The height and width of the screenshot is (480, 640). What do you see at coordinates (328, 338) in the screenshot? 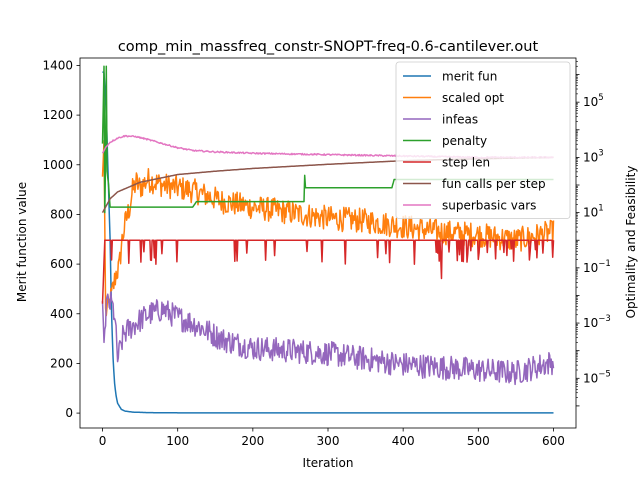
I see `series-line-infeas` at bounding box center [328, 338].